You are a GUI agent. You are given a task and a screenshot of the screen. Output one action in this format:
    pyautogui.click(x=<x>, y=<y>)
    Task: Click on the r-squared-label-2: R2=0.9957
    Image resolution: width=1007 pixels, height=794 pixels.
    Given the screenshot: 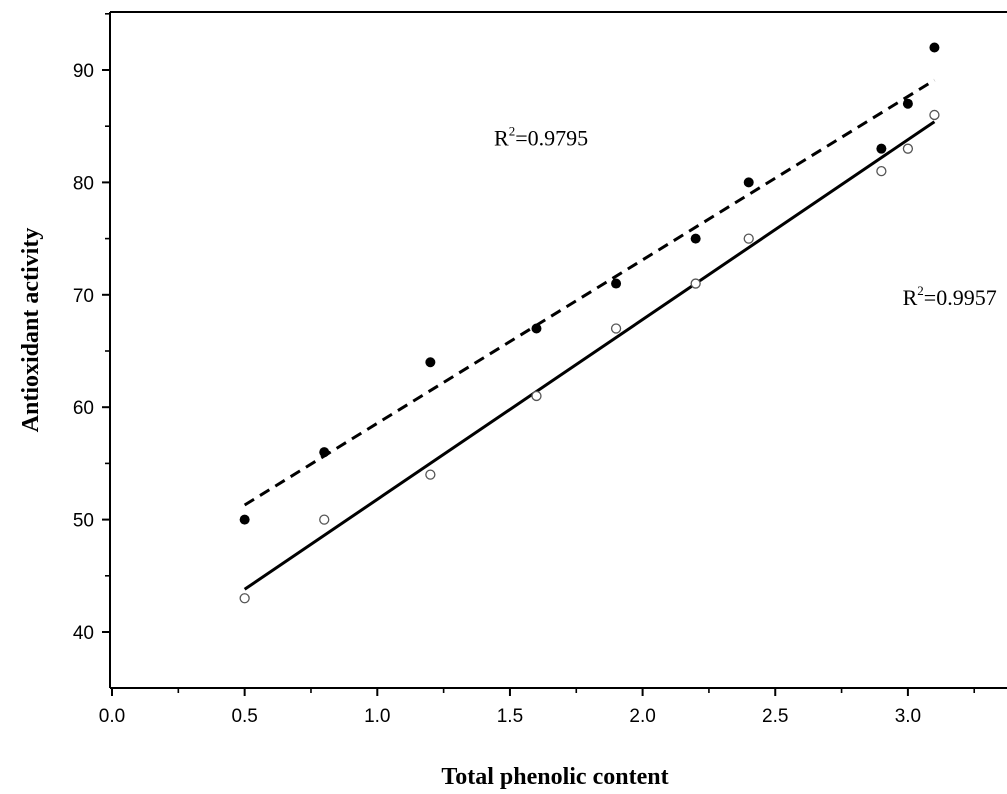 What is the action you would take?
    pyautogui.click(x=950, y=296)
    